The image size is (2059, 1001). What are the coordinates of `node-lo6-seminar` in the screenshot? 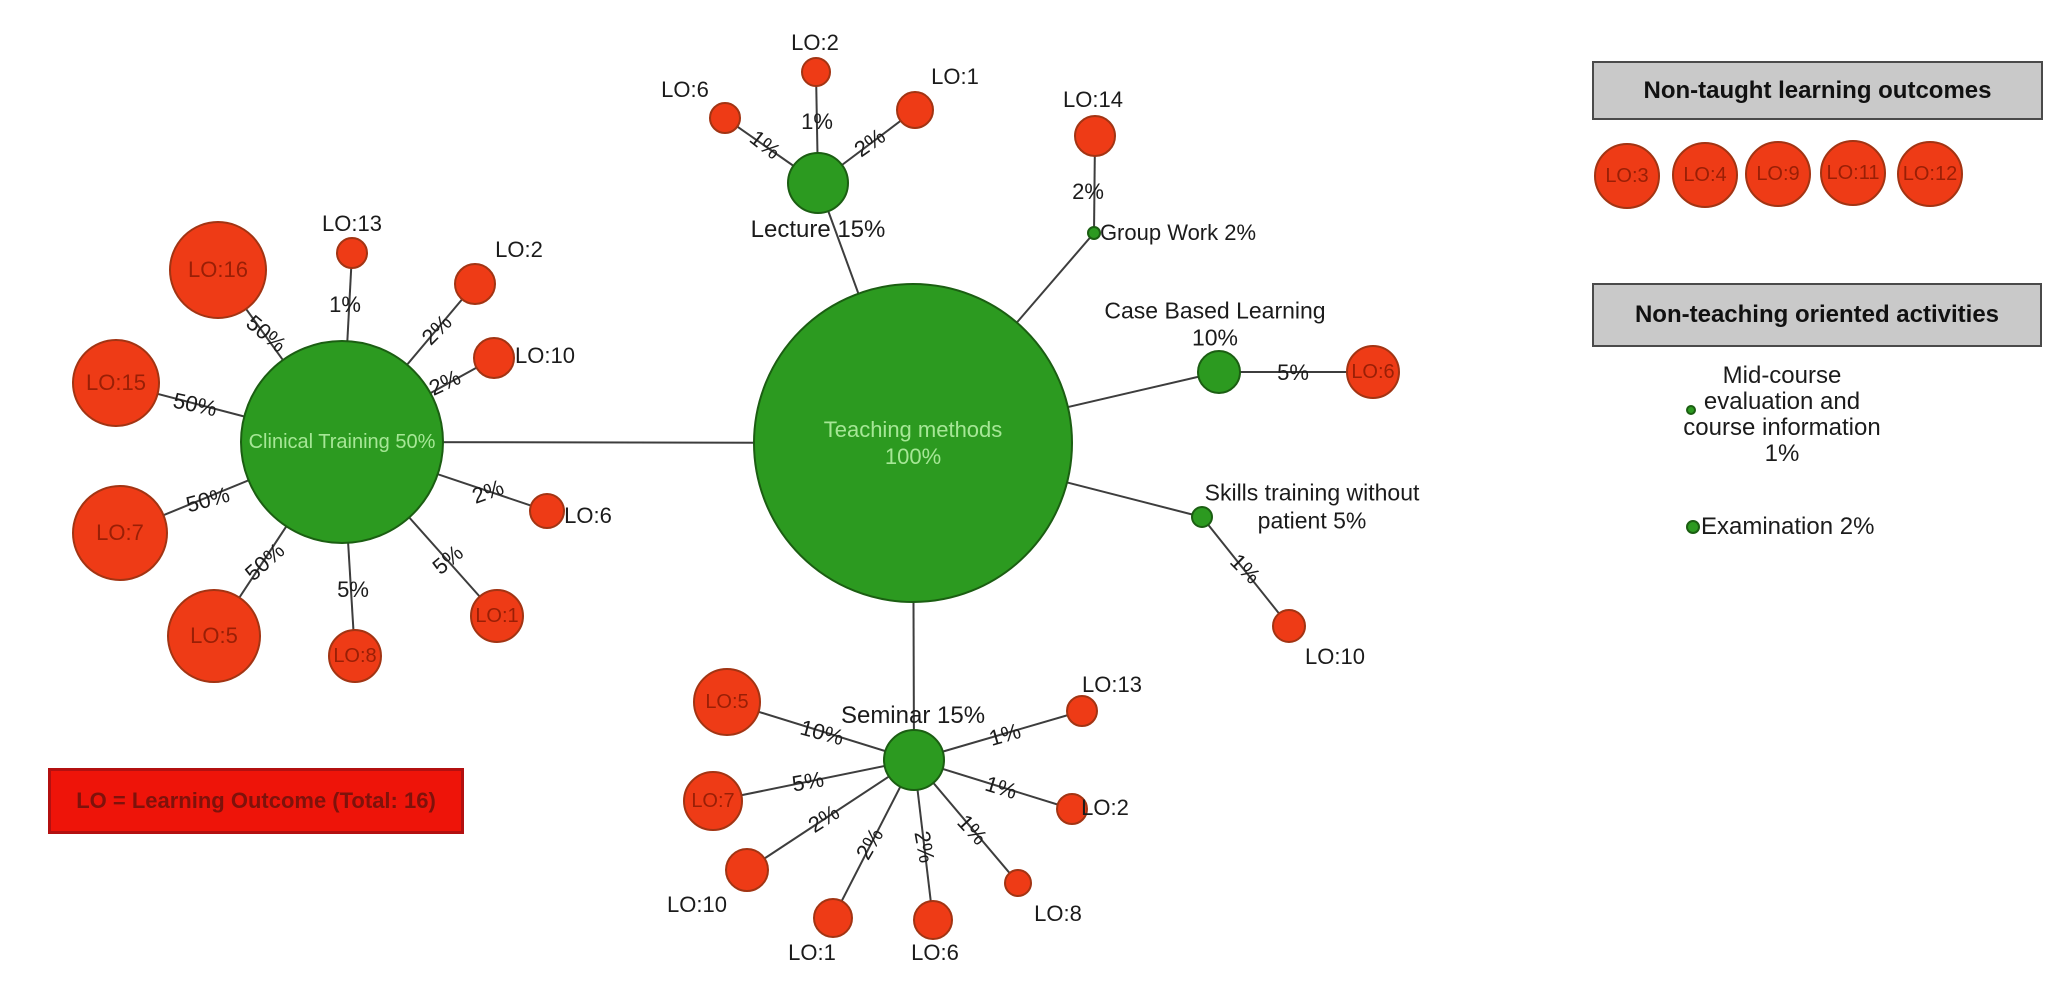 It's located at (933, 920).